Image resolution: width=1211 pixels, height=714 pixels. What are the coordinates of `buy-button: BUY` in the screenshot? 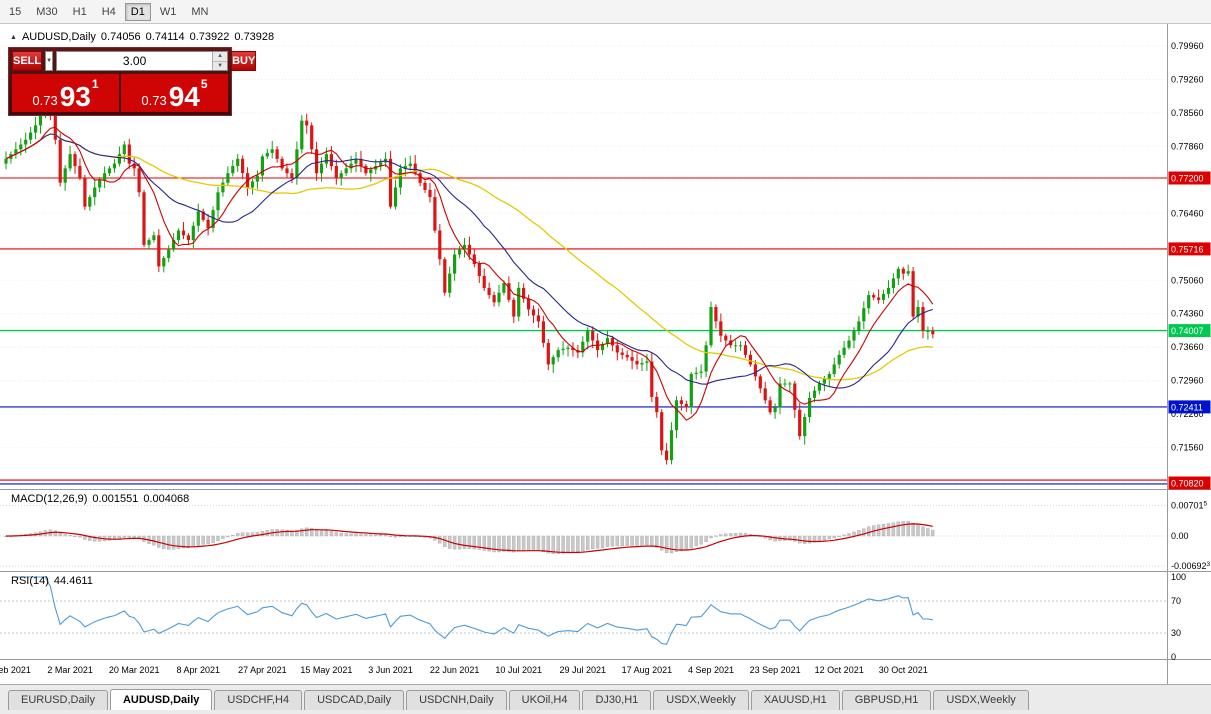 It's located at (244, 61).